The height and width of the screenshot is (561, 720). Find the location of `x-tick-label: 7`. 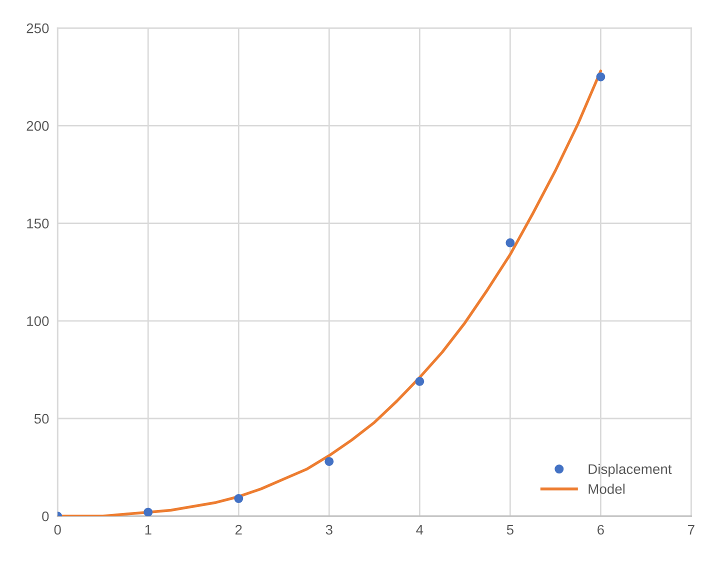

x-tick-label: 7 is located at coordinates (691, 529).